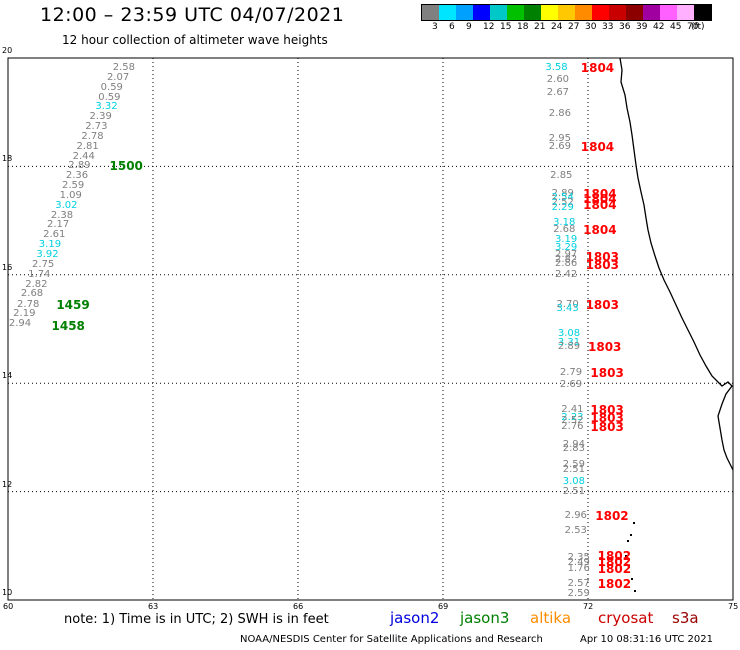 The image size is (740, 650). I want to click on swh-value-label: 2.75, so click(43, 265).